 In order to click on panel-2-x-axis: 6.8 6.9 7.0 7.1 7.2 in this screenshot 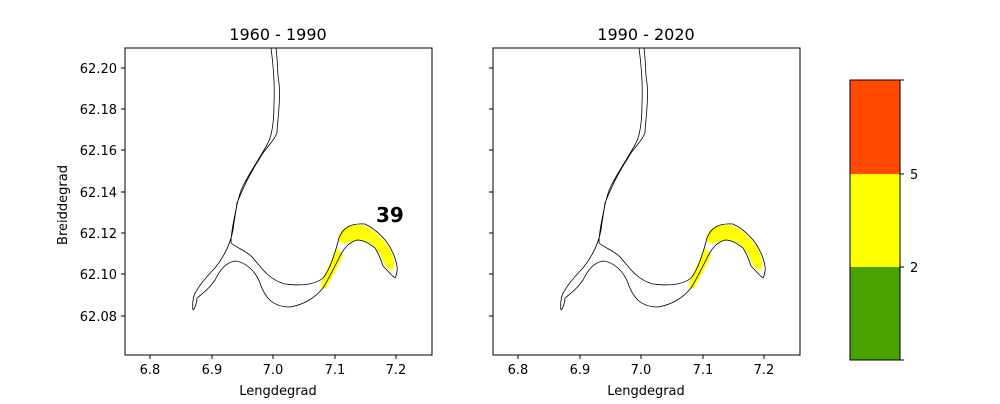, I will do `click(641, 366)`.